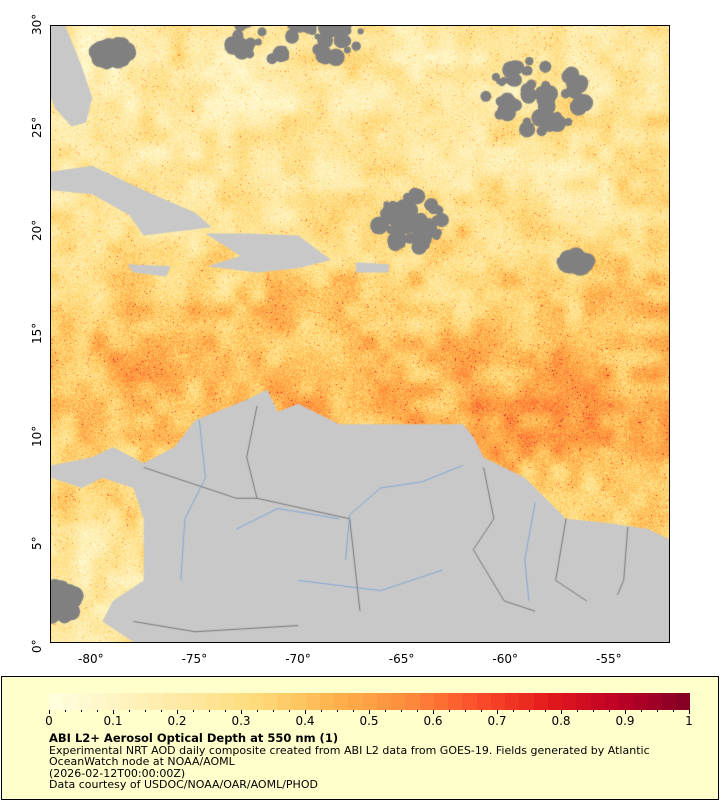 The height and width of the screenshot is (800, 720). What do you see at coordinates (401, 659) in the screenshot?
I see `lon-tick-label: -65°` at bounding box center [401, 659].